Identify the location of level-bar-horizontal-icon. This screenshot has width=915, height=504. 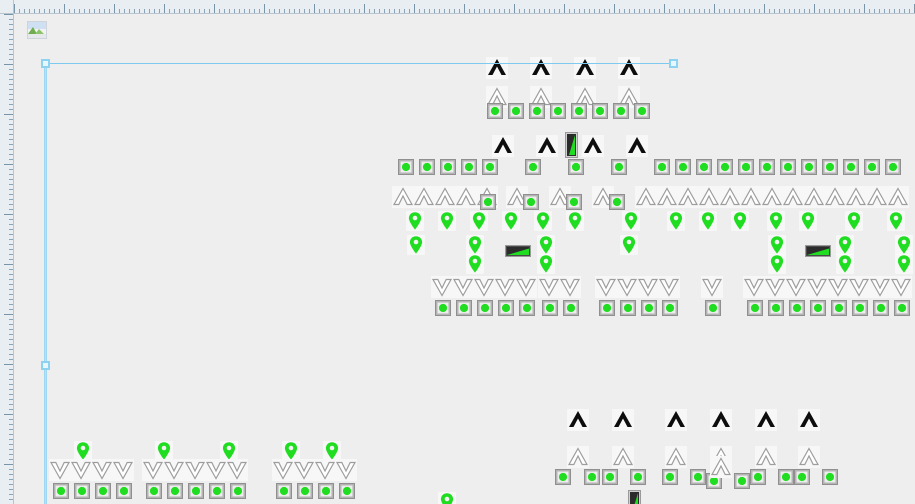
(518, 251).